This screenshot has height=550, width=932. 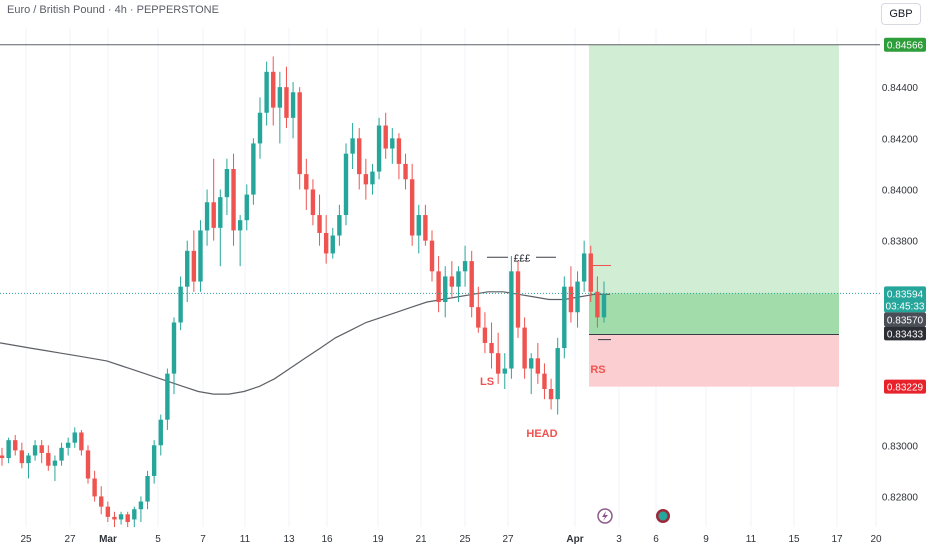 What do you see at coordinates (905, 320) in the screenshot?
I see `entry-price-tag: 0.83570` at bounding box center [905, 320].